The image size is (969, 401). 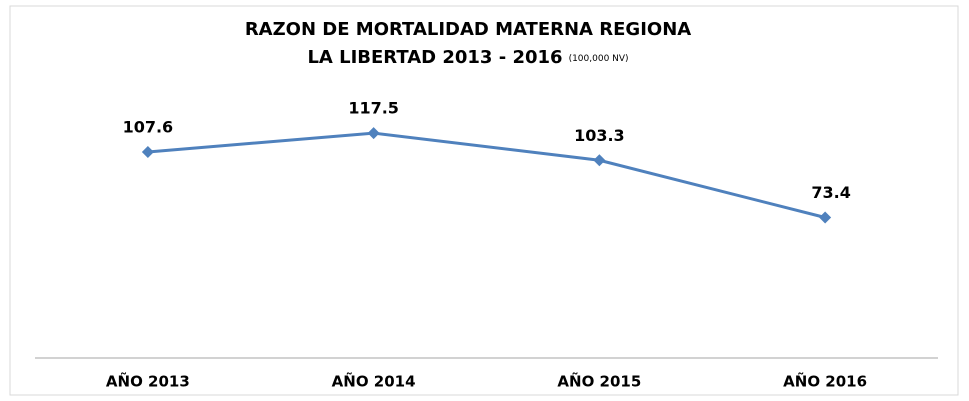 I want to click on chart-subtitle: LA LIBERTAD 2013 - 2016, so click(x=434, y=57).